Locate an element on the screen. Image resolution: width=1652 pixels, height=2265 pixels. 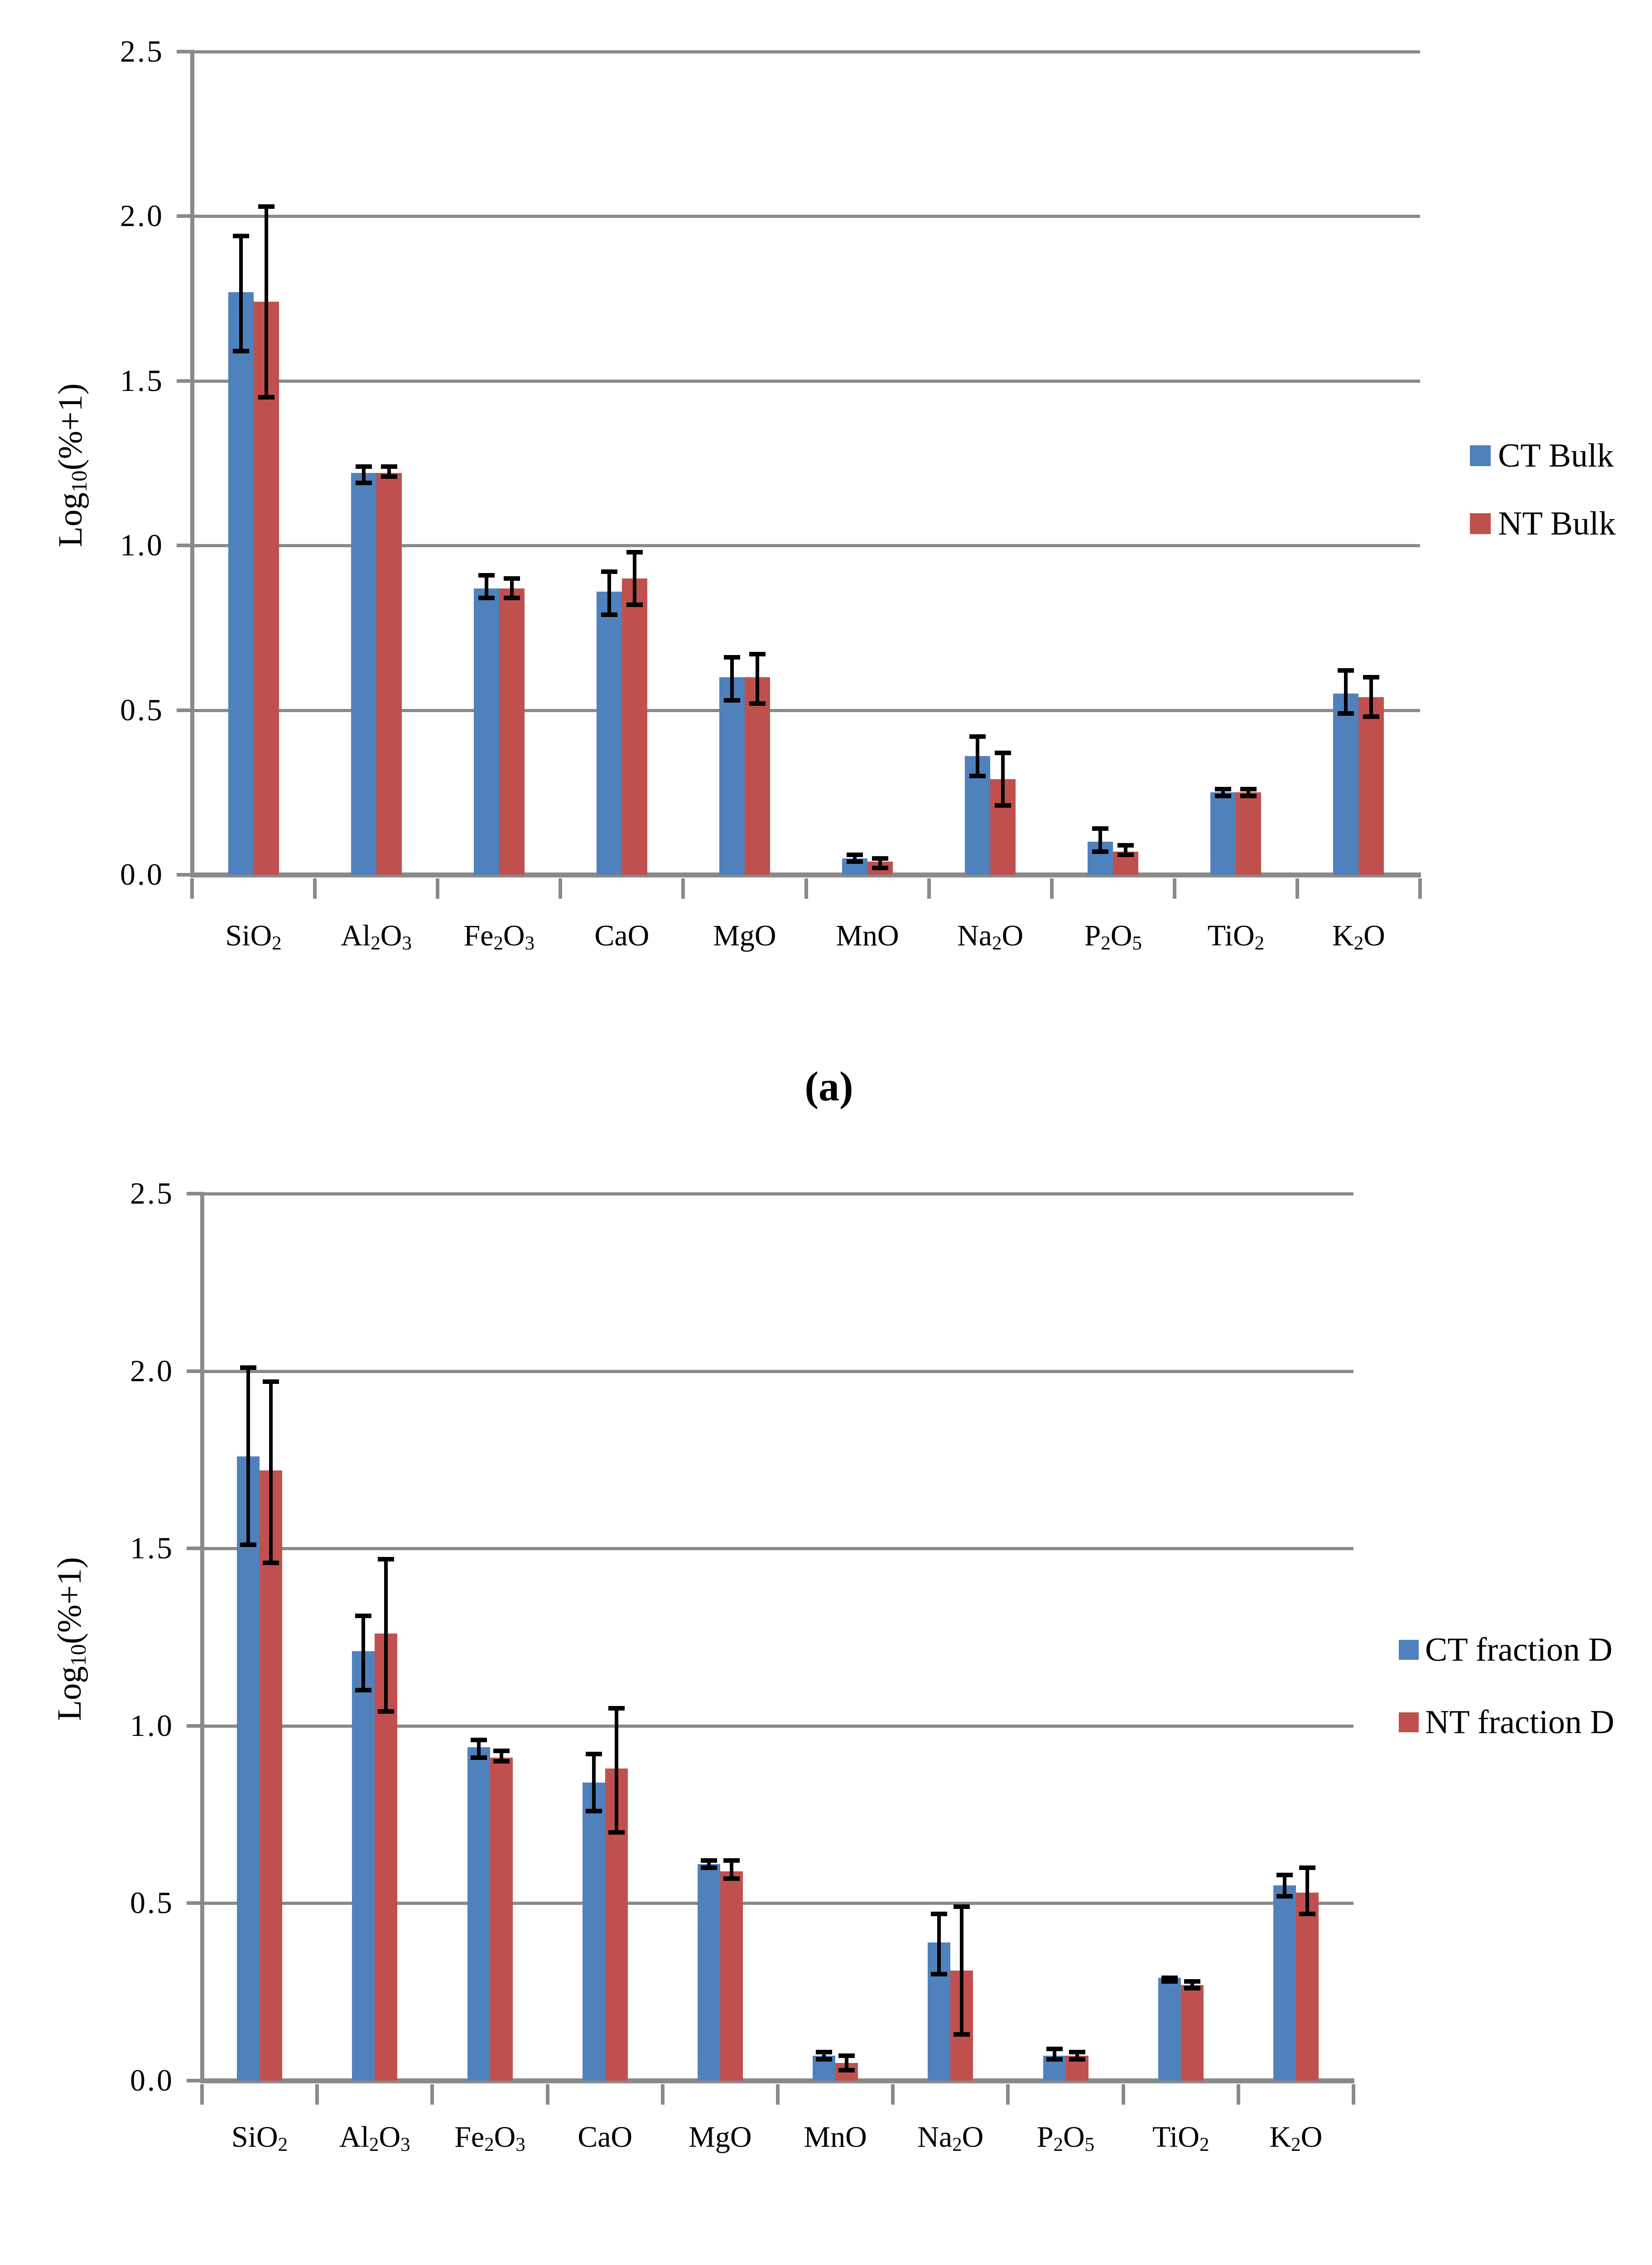
y-tick-label: 1.0 is located at coordinates (142, 545).